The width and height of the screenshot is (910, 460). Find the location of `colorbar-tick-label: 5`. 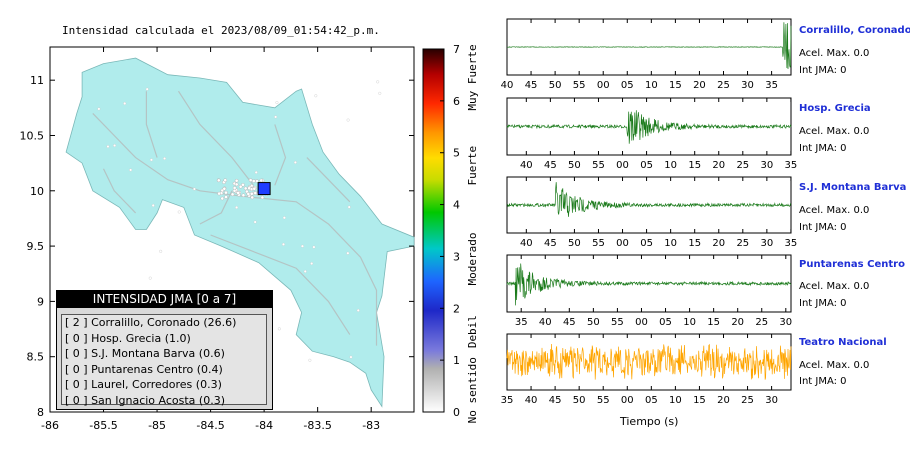

colorbar-tick-label: 5 is located at coordinates (456, 153).